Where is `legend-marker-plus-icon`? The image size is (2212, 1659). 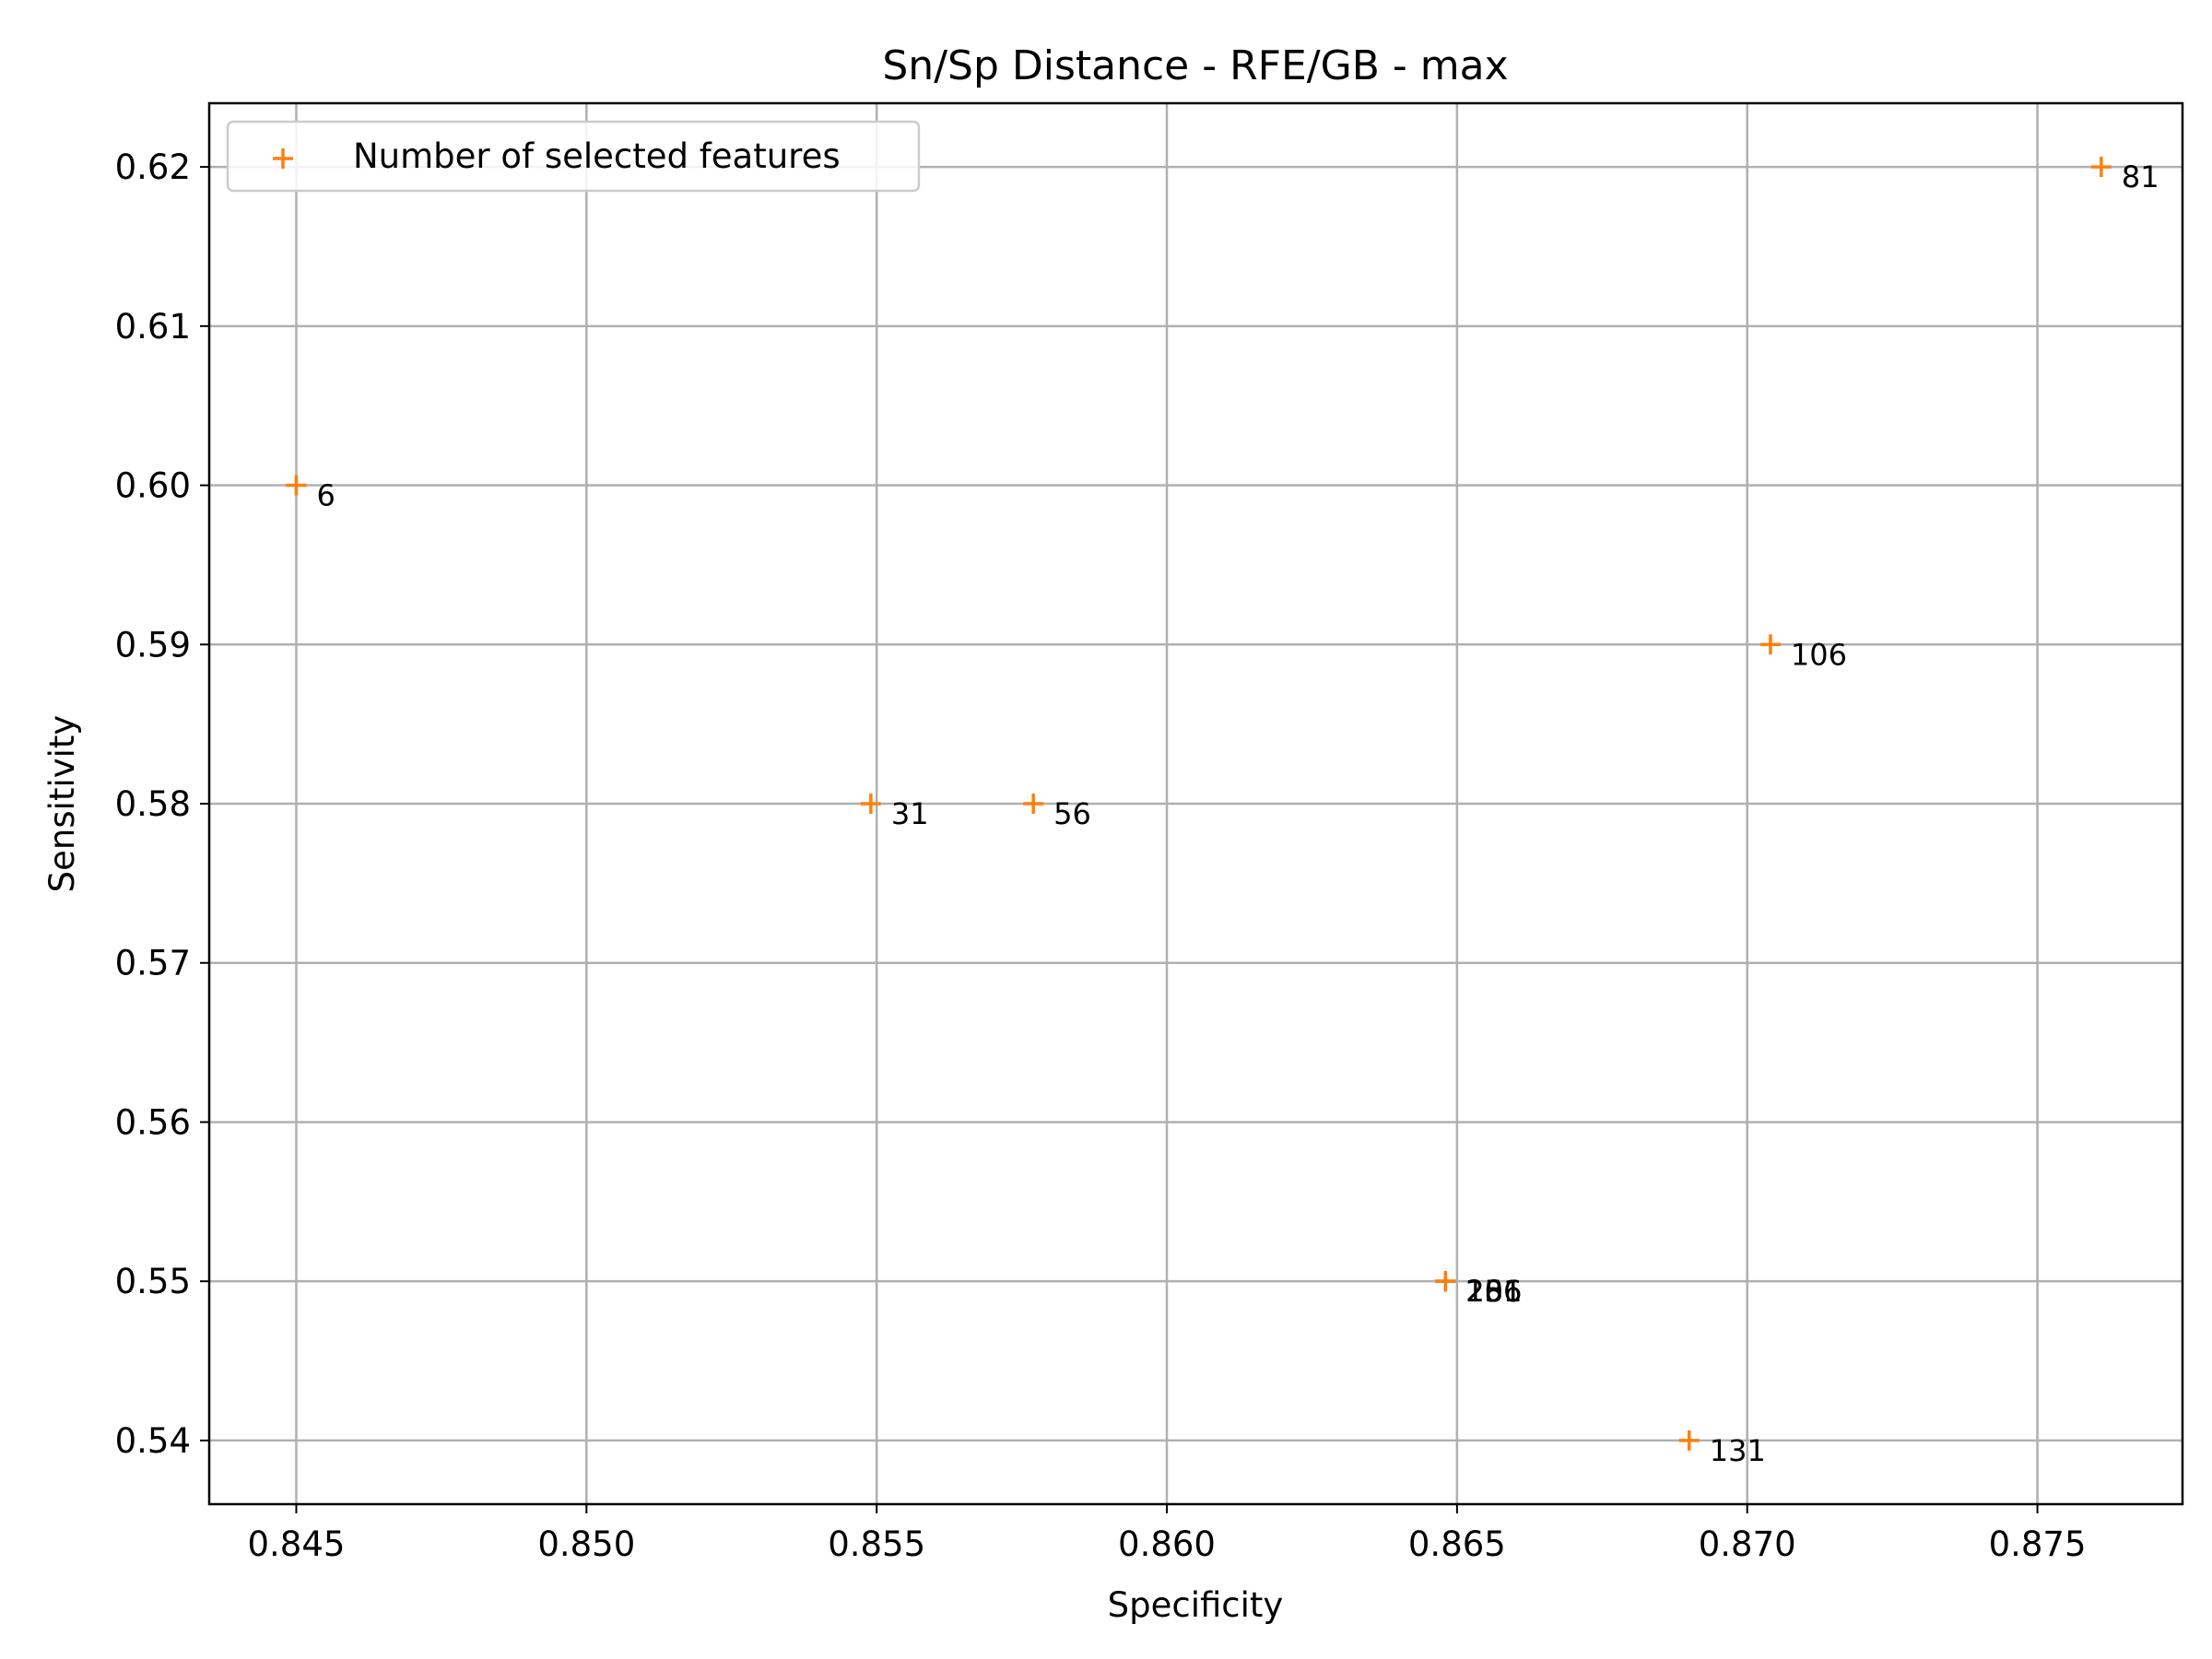
legend-marker-plus-icon is located at coordinates (283, 158).